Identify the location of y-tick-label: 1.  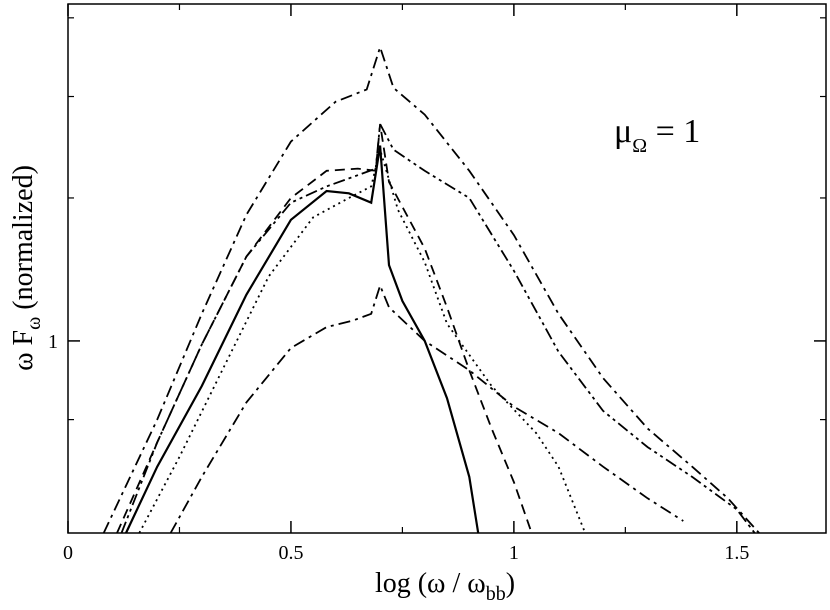
(53, 342).